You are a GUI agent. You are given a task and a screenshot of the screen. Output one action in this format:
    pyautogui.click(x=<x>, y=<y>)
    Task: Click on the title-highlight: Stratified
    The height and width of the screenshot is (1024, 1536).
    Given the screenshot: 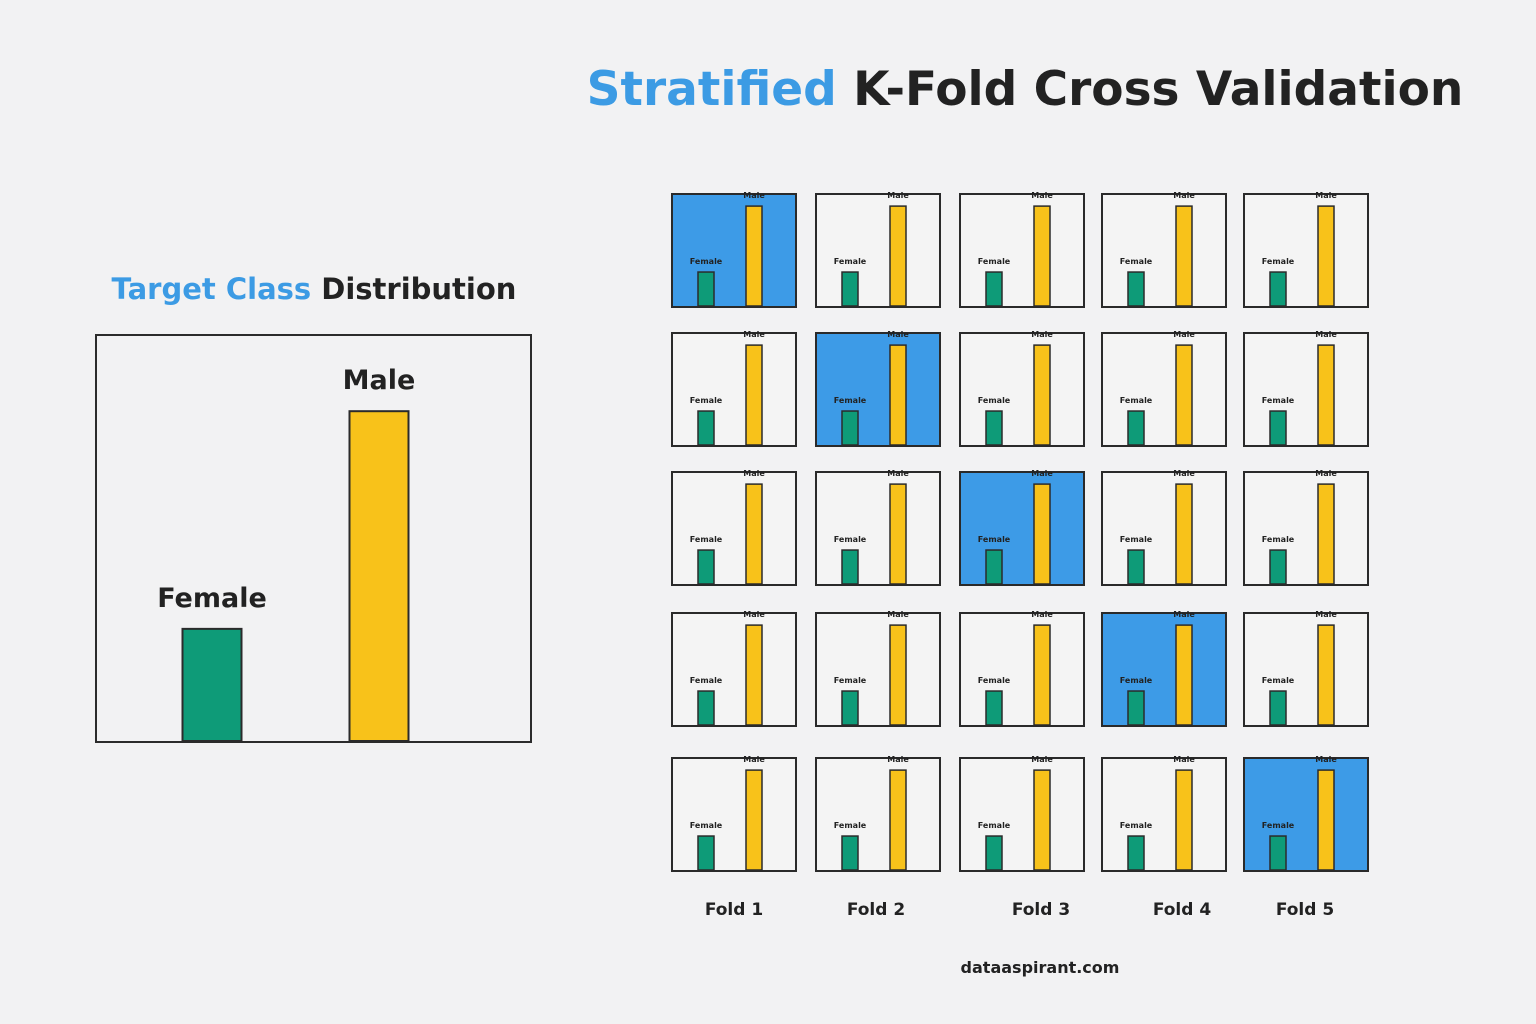 What is the action you would take?
    pyautogui.click(x=711, y=89)
    